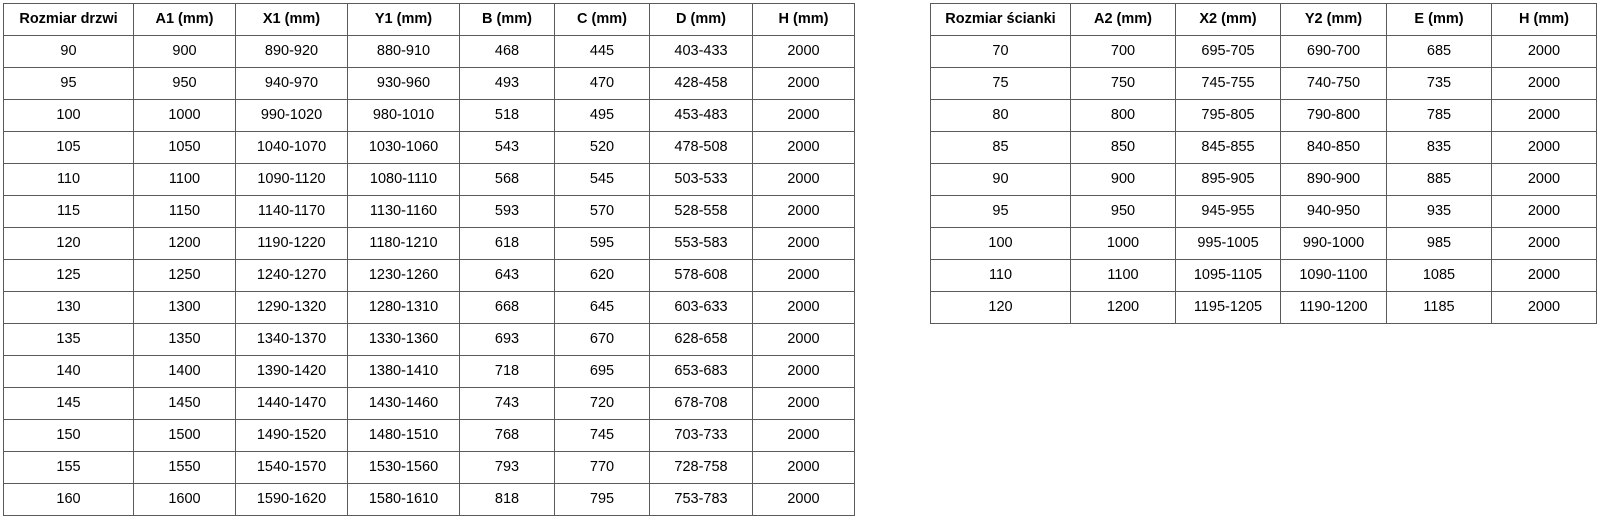  Describe the element at coordinates (1228, 179) in the screenshot. I see `wall-table-row-cell: 895-905` at that location.